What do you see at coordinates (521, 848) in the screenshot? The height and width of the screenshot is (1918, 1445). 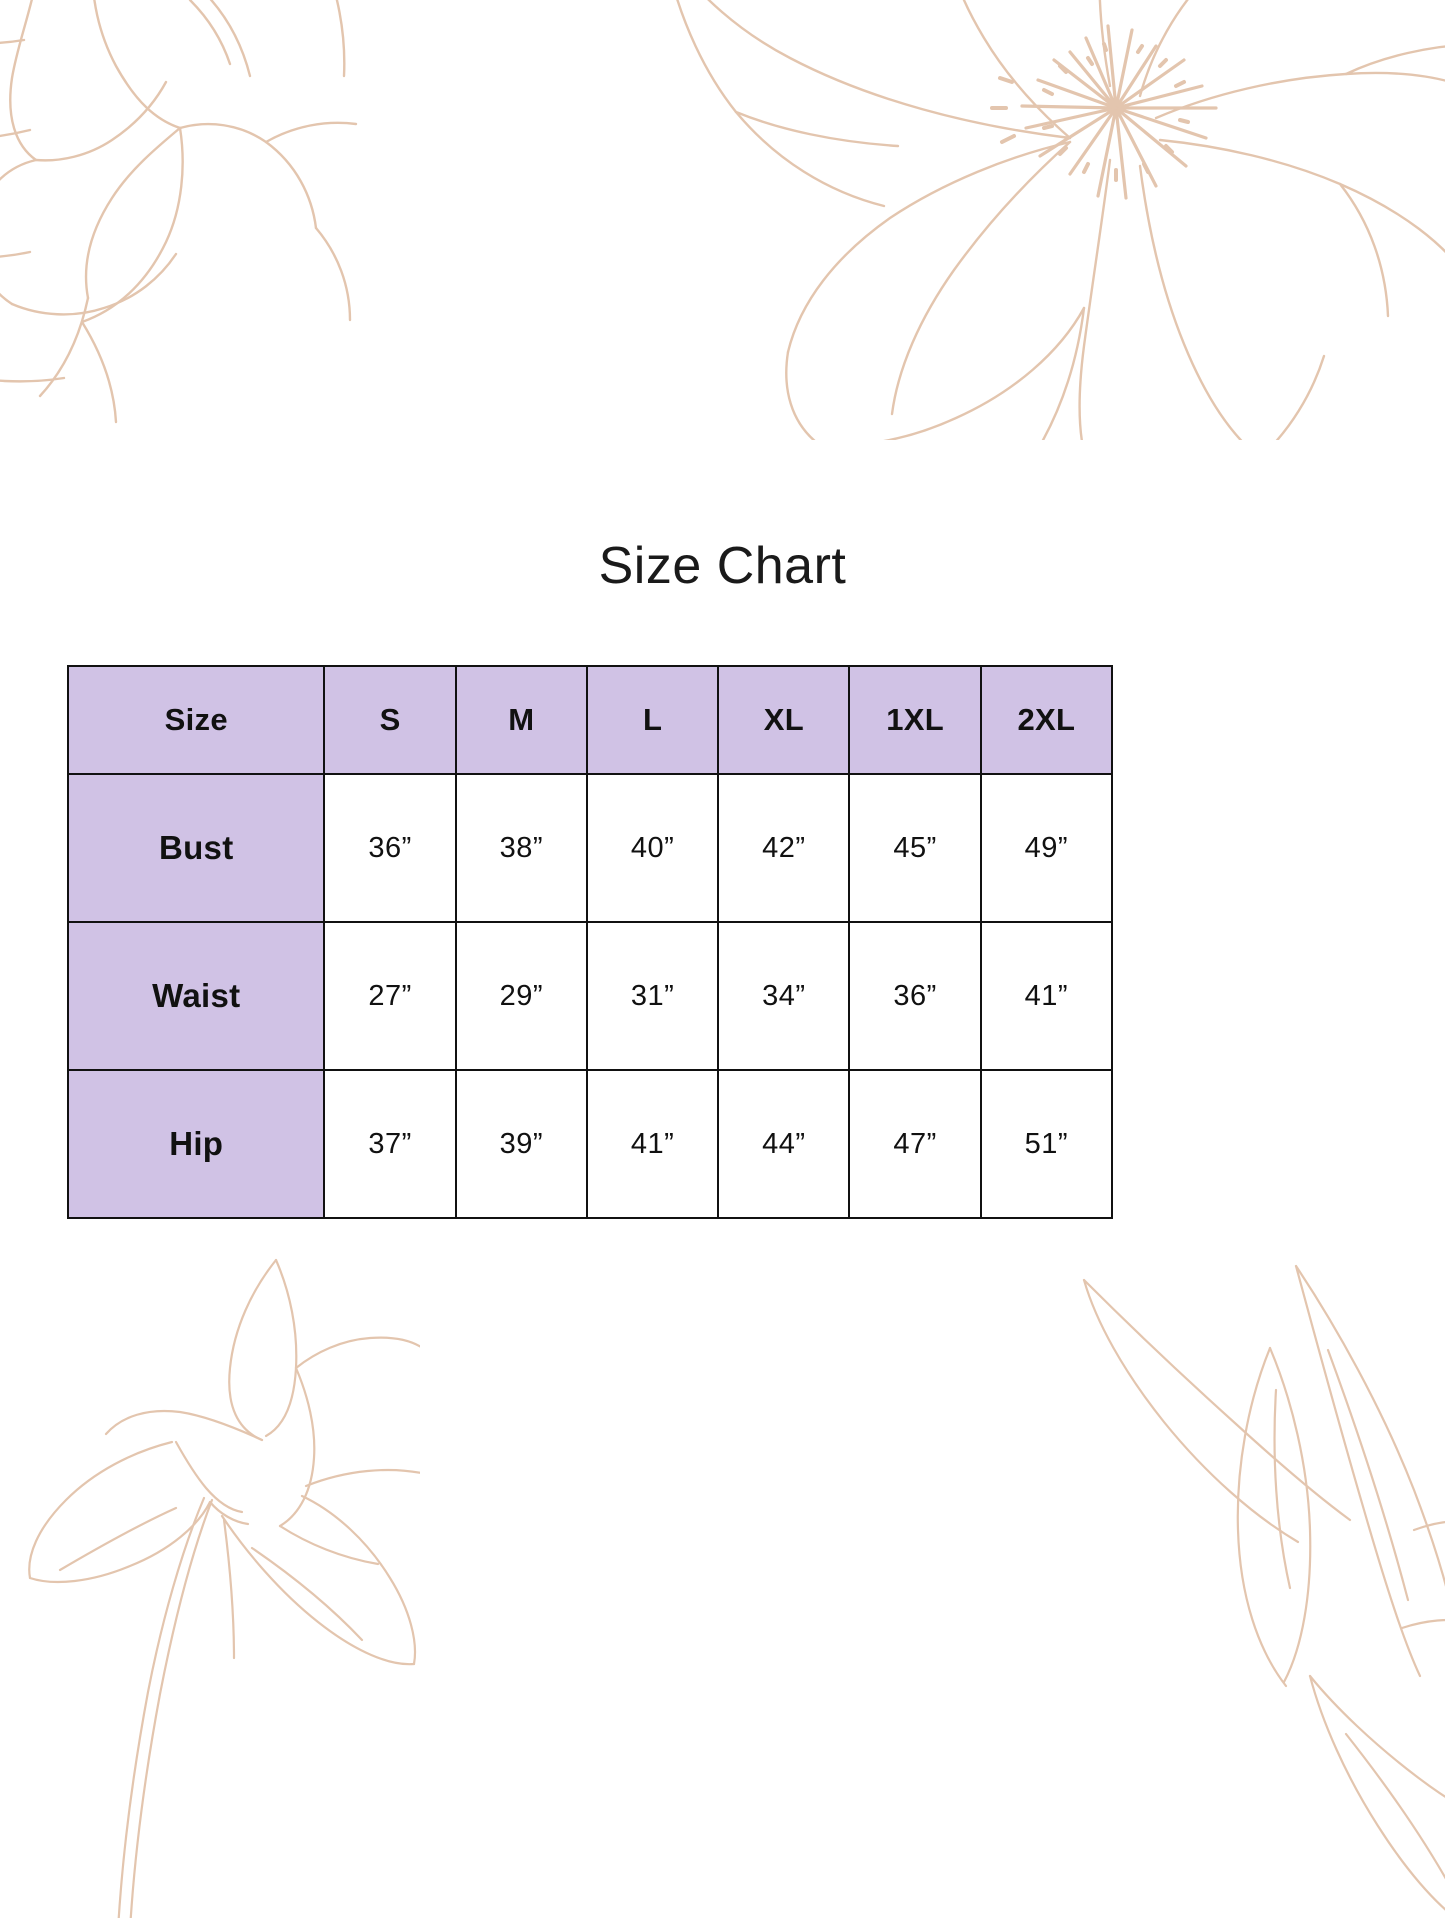 I see `cell-bust-m: 38”` at bounding box center [521, 848].